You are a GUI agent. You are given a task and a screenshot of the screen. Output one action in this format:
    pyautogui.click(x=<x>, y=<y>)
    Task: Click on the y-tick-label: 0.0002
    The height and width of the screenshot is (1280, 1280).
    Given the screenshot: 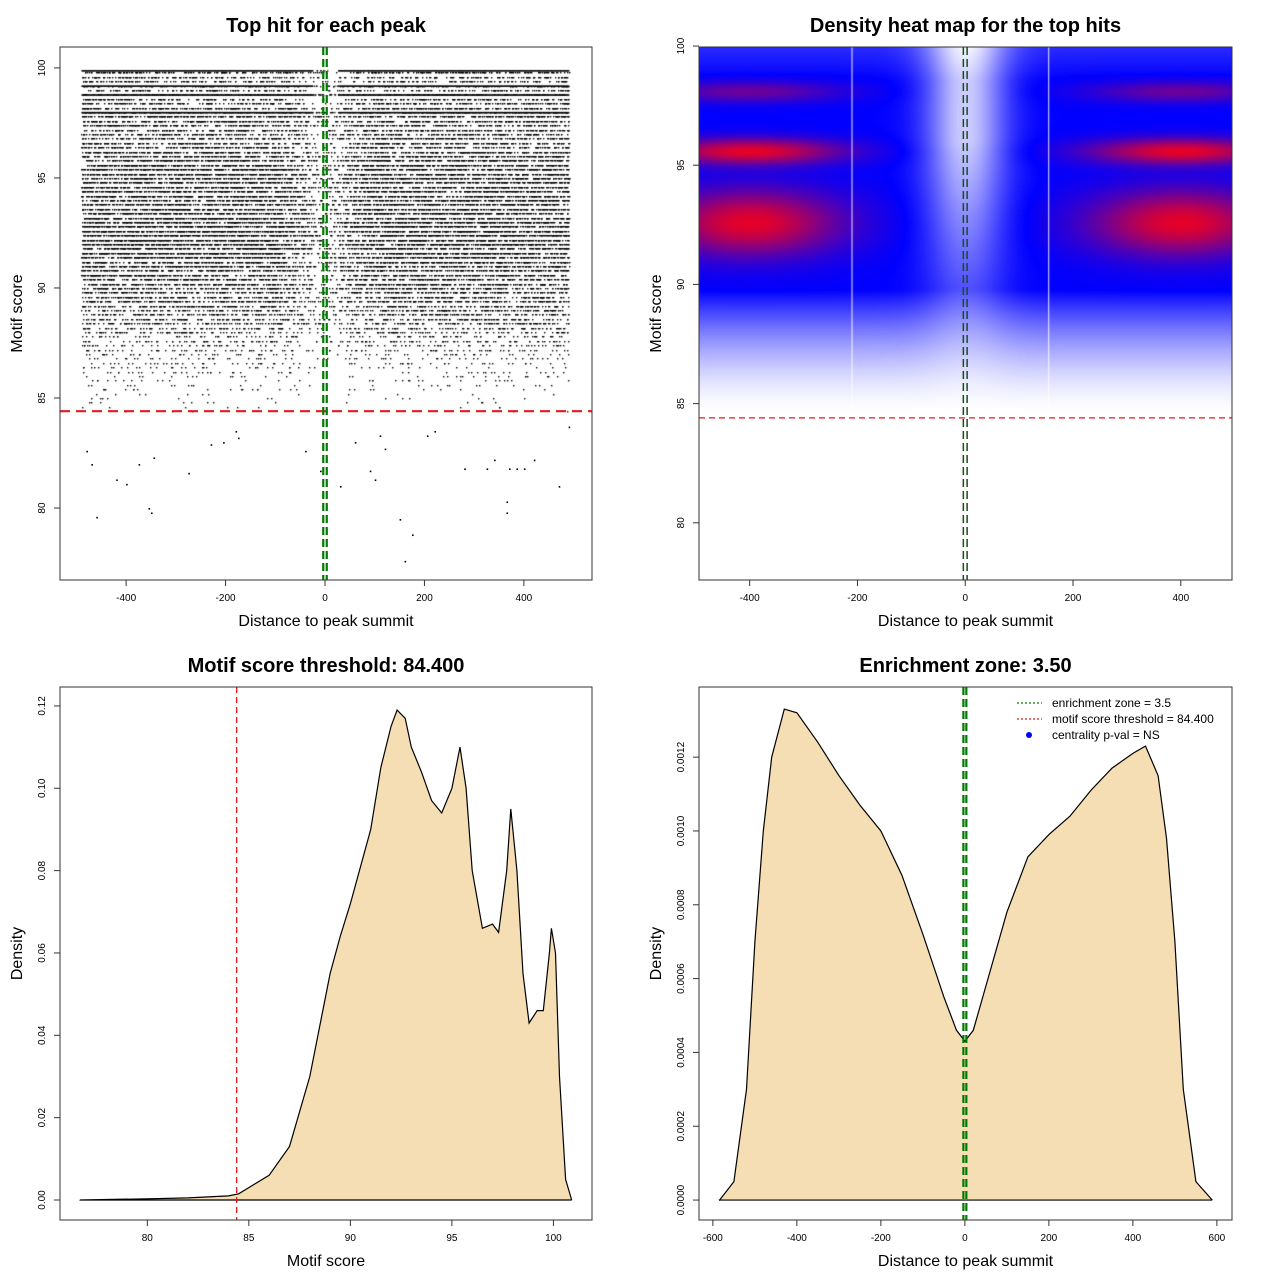 What is the action you would take?
    pyautogui.click(x=681, y=1126)
    